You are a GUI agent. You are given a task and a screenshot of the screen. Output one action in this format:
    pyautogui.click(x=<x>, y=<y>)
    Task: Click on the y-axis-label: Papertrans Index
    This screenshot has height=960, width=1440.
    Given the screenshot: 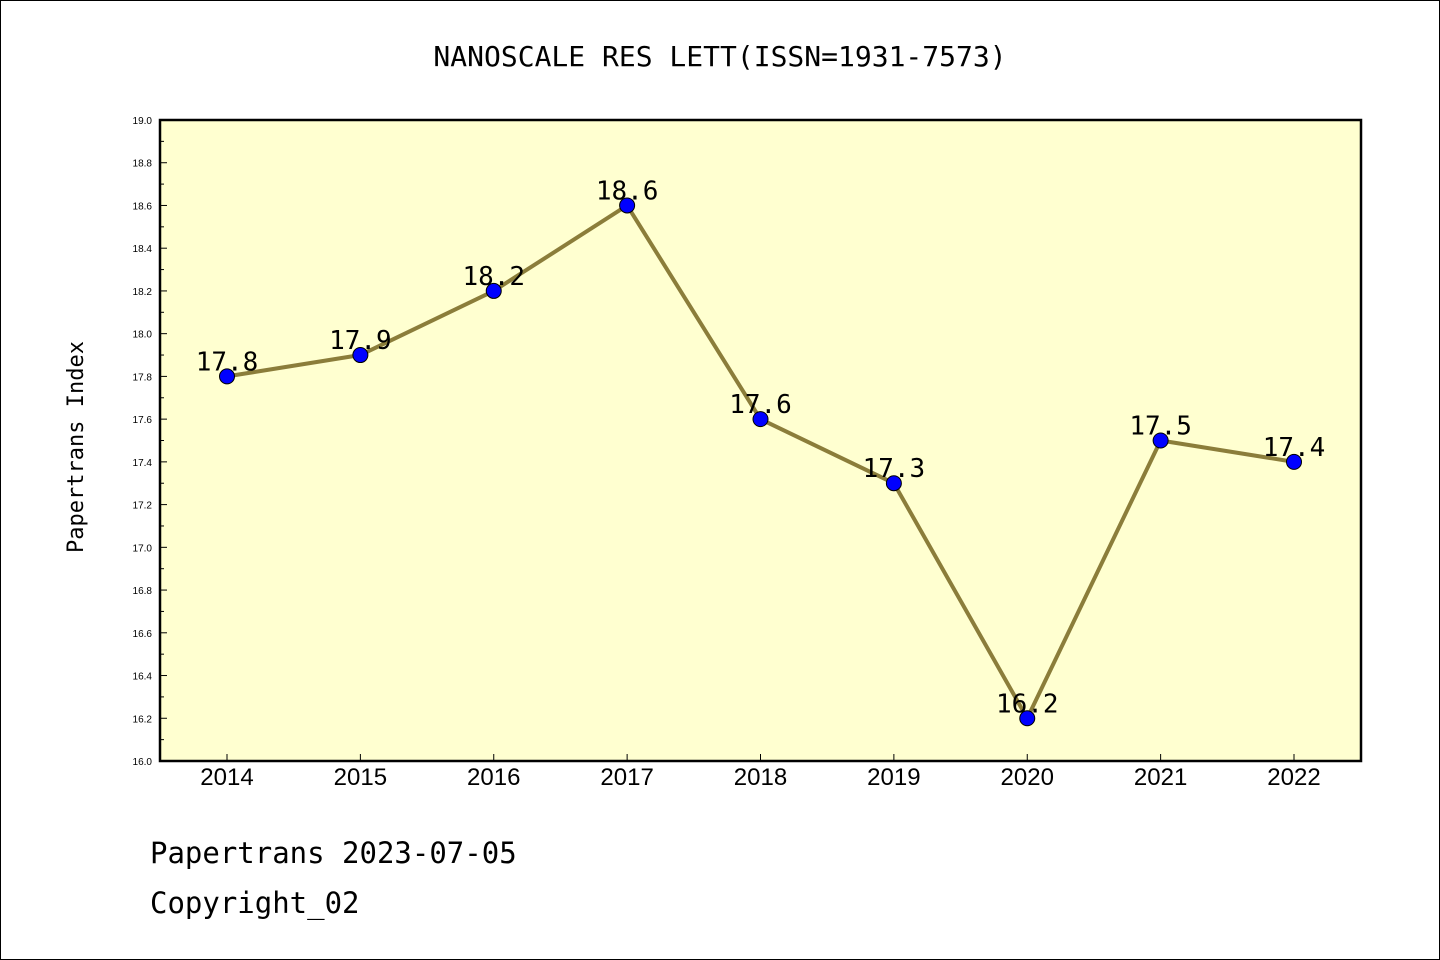 What is the action you would take?
    pyautogui.click(x=76, y=447)
    